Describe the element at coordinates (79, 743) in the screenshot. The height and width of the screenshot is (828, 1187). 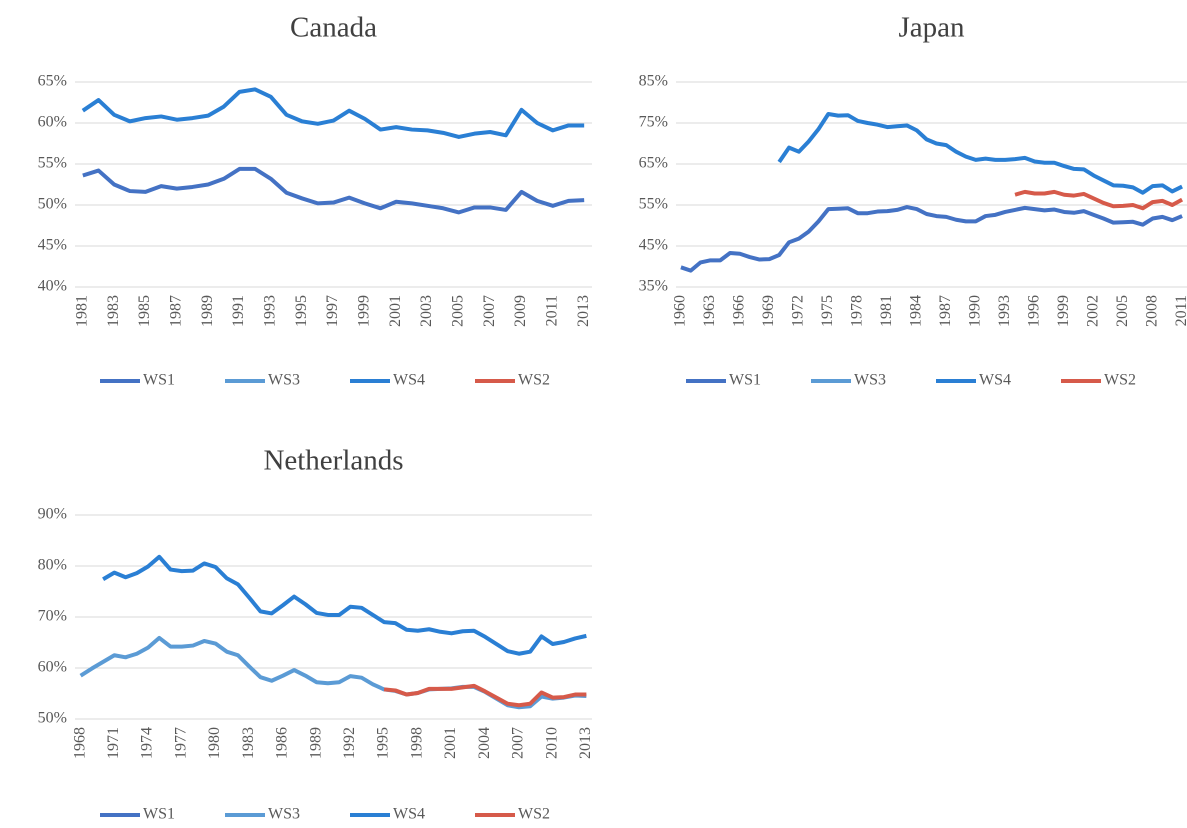
I see `x-tick-label: 1968` at that location.